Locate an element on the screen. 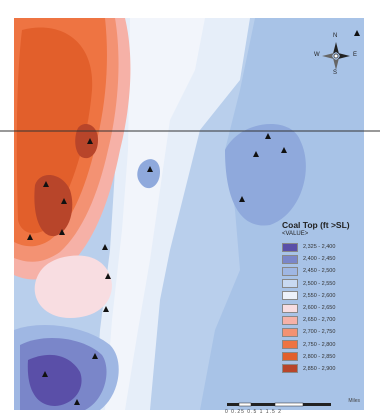  legend-row: 2,400 - 2,450 is located at coordinates (325, 259).